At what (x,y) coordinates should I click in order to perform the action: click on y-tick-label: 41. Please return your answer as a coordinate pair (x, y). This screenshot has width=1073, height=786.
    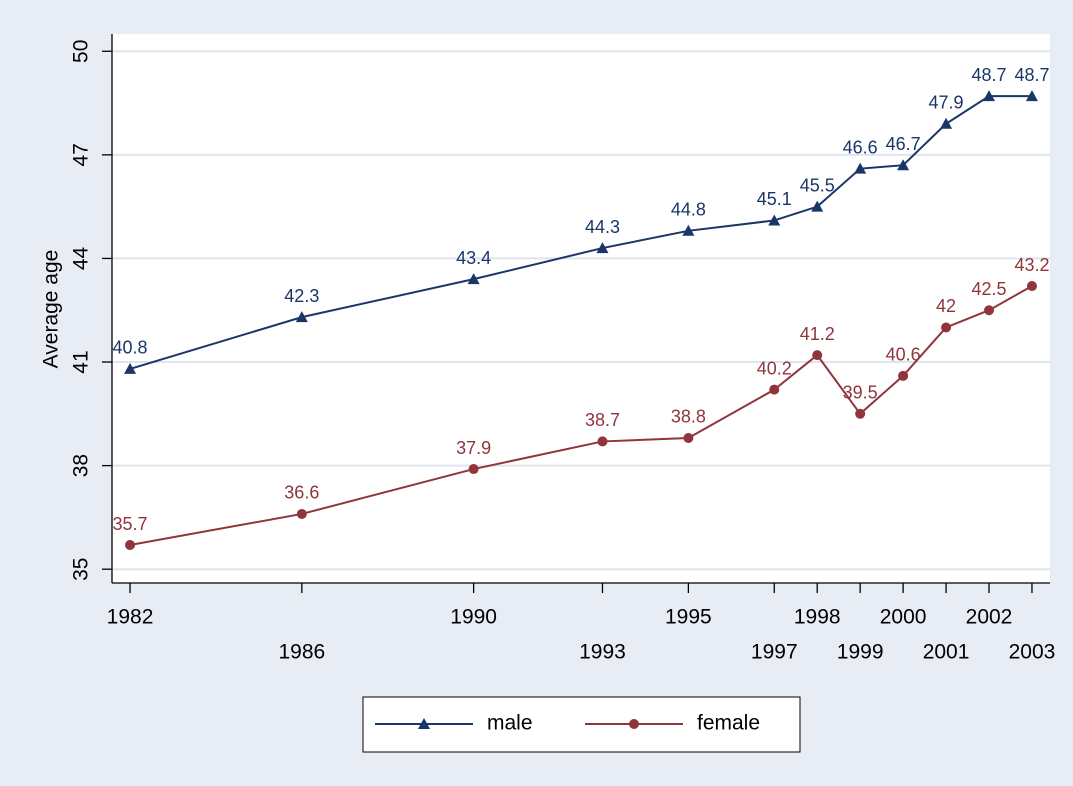
    Looking at the image, I should click on (81, 361).